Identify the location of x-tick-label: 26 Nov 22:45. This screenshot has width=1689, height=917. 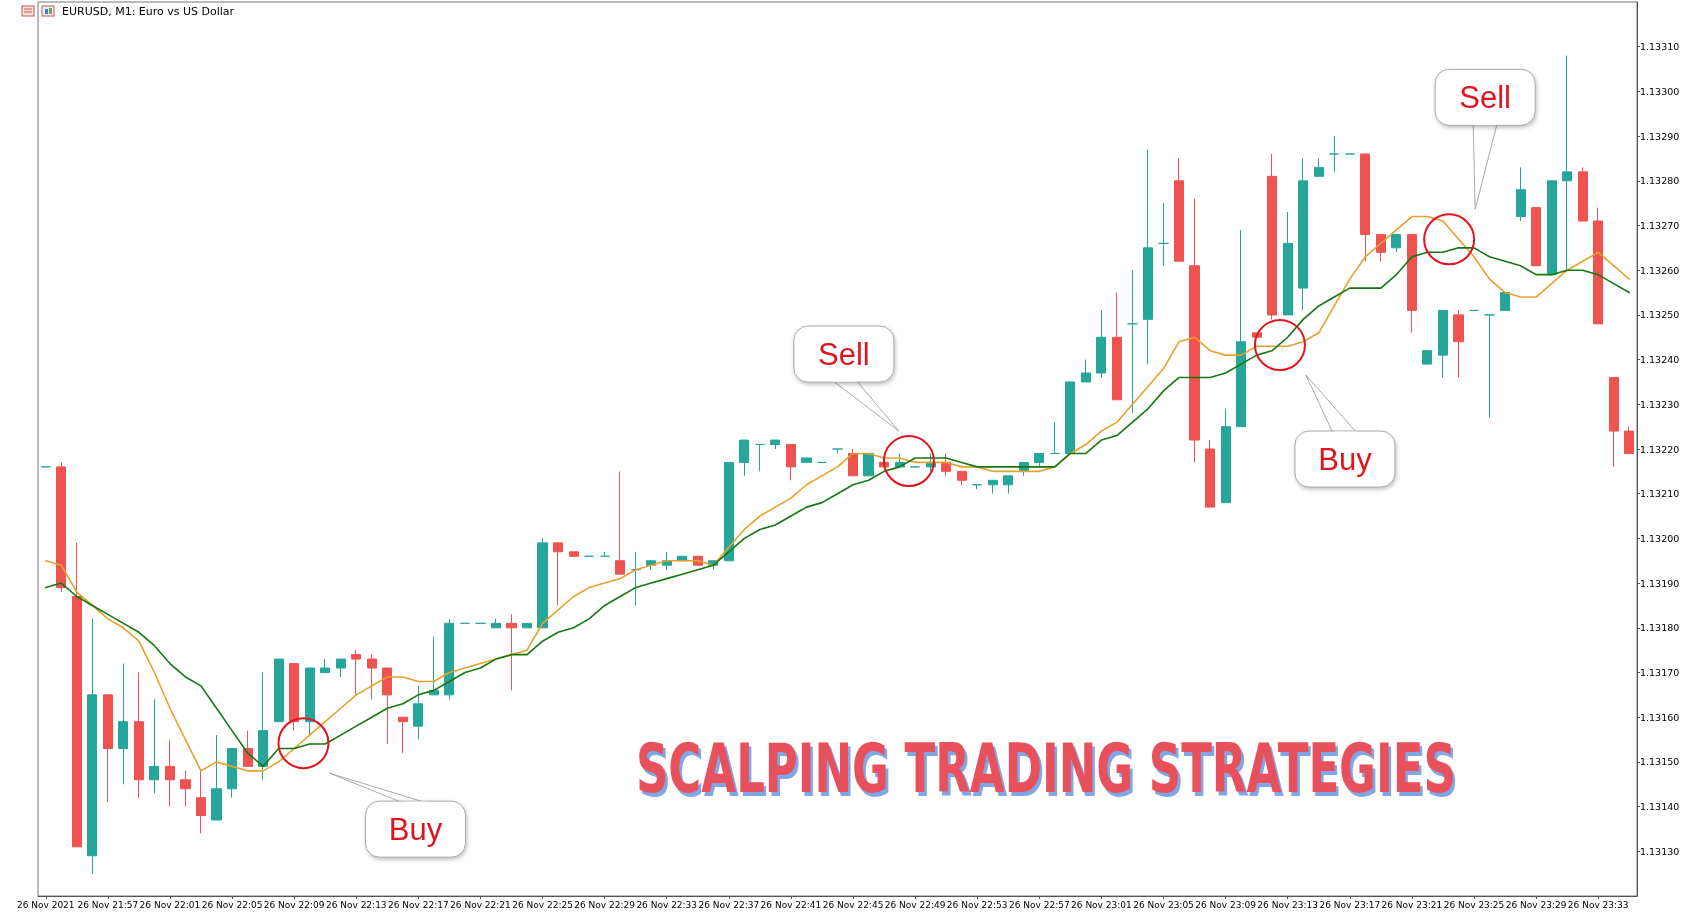
(853, 904).